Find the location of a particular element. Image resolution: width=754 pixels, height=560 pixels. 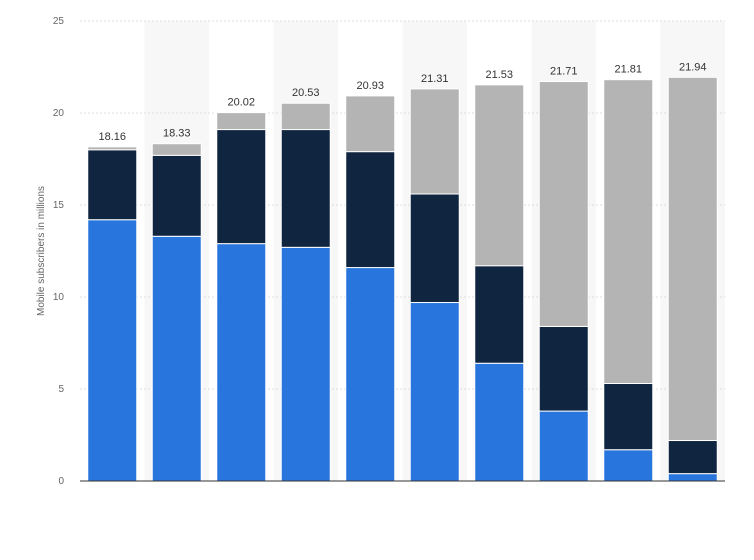

y-axis-title: Mobile subscribers in millions is located at coordinates (41, 251).